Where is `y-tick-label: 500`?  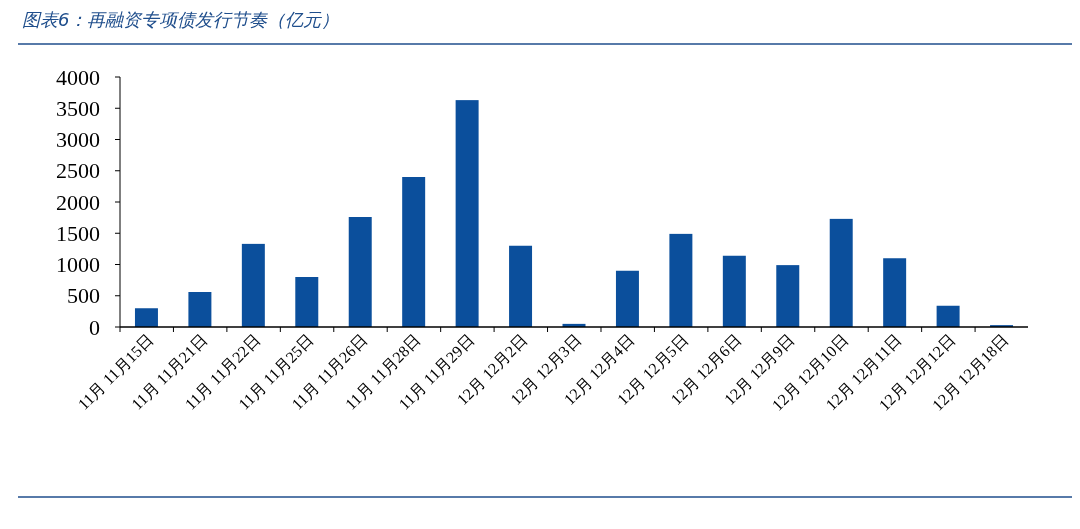
y-tick-label: 500 is located at coordinates (83, 296).